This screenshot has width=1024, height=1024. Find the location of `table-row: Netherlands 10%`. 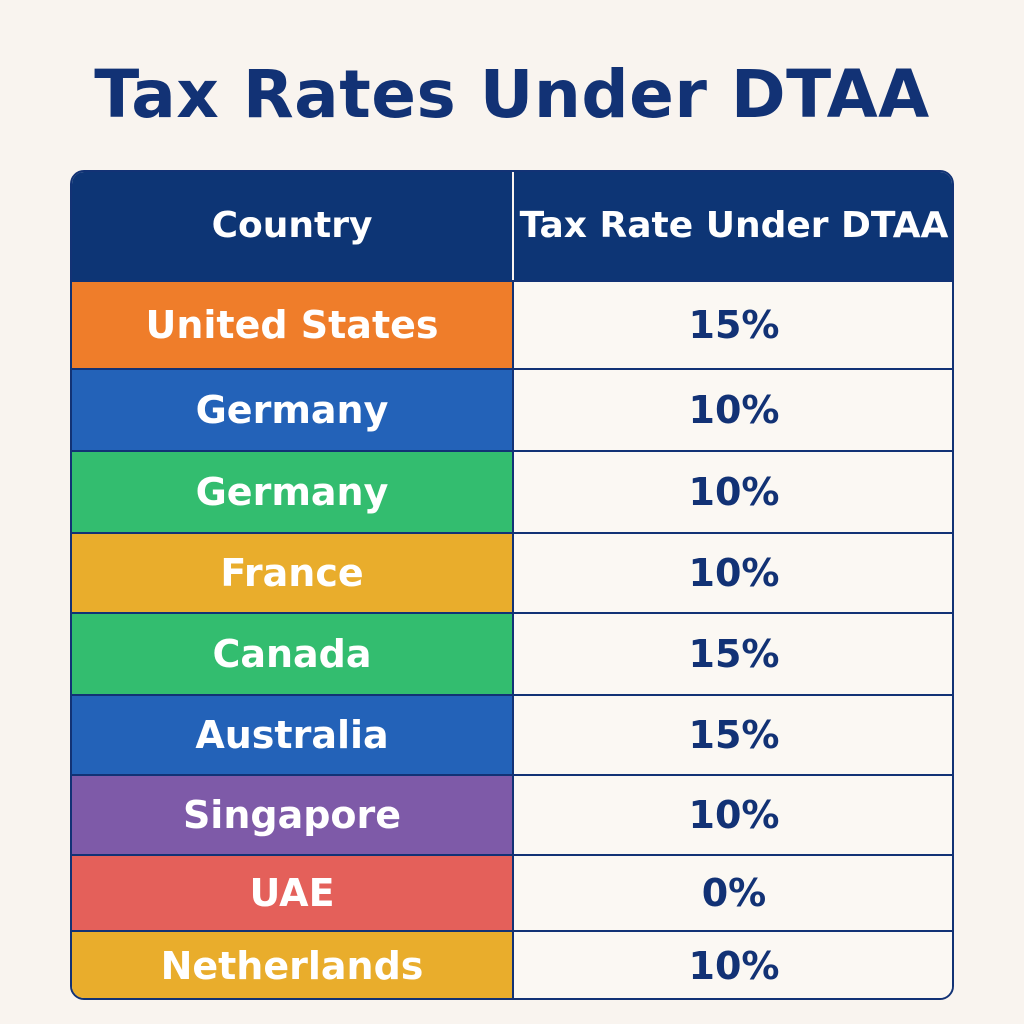

table-row: Netherlands 10% is located at coordinates (512, 964).